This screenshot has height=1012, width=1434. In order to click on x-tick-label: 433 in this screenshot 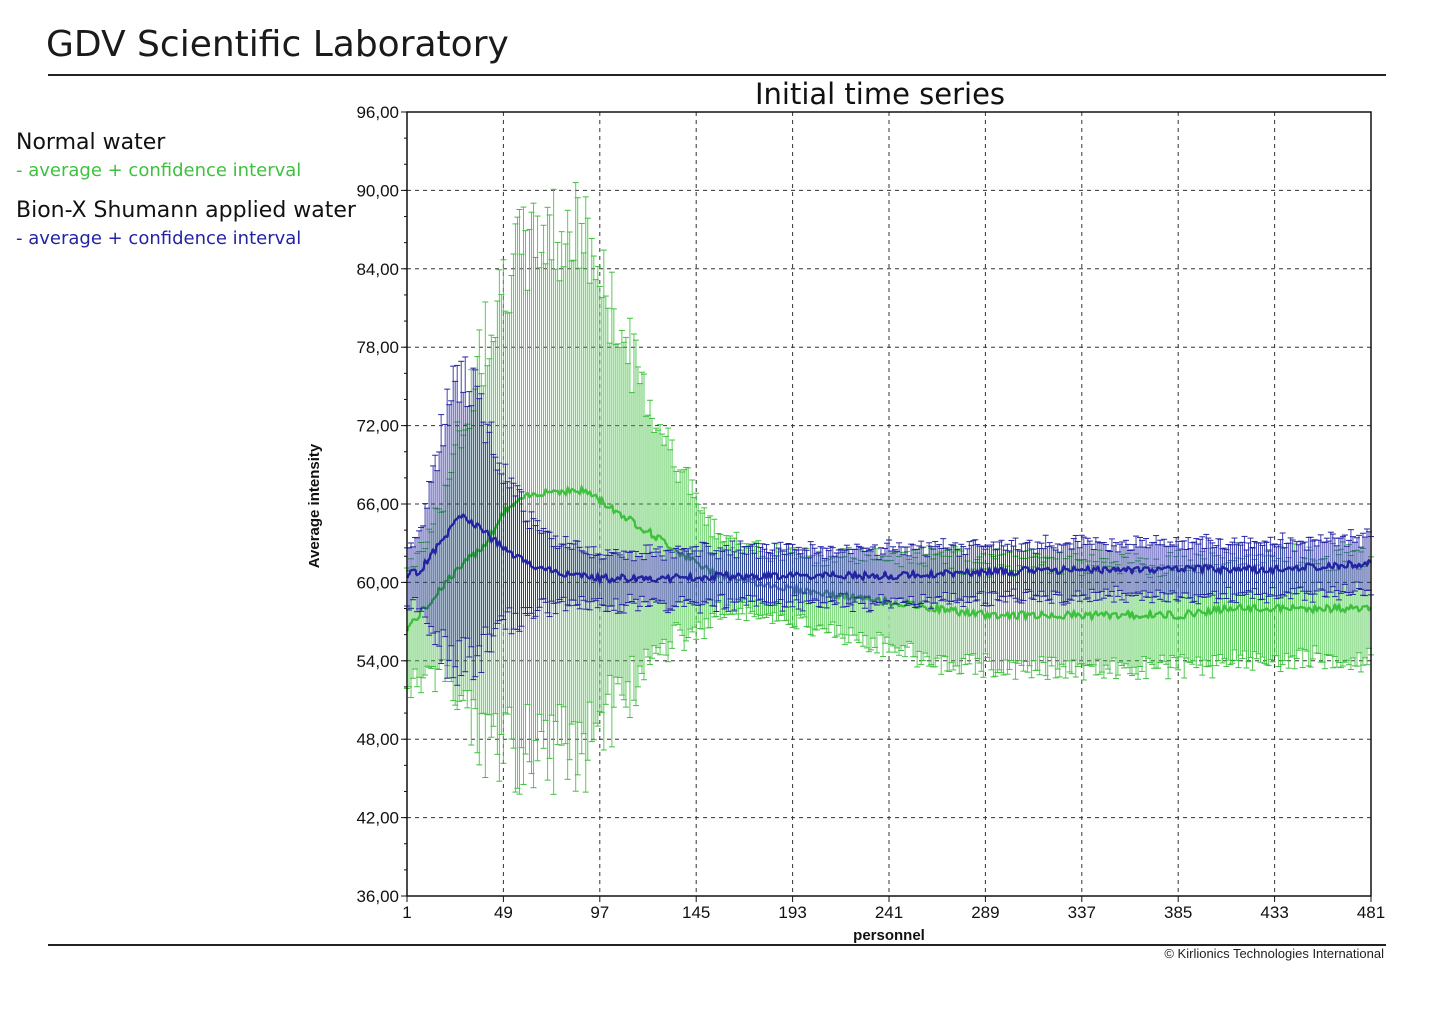, I will do `click(1274, 912)`.